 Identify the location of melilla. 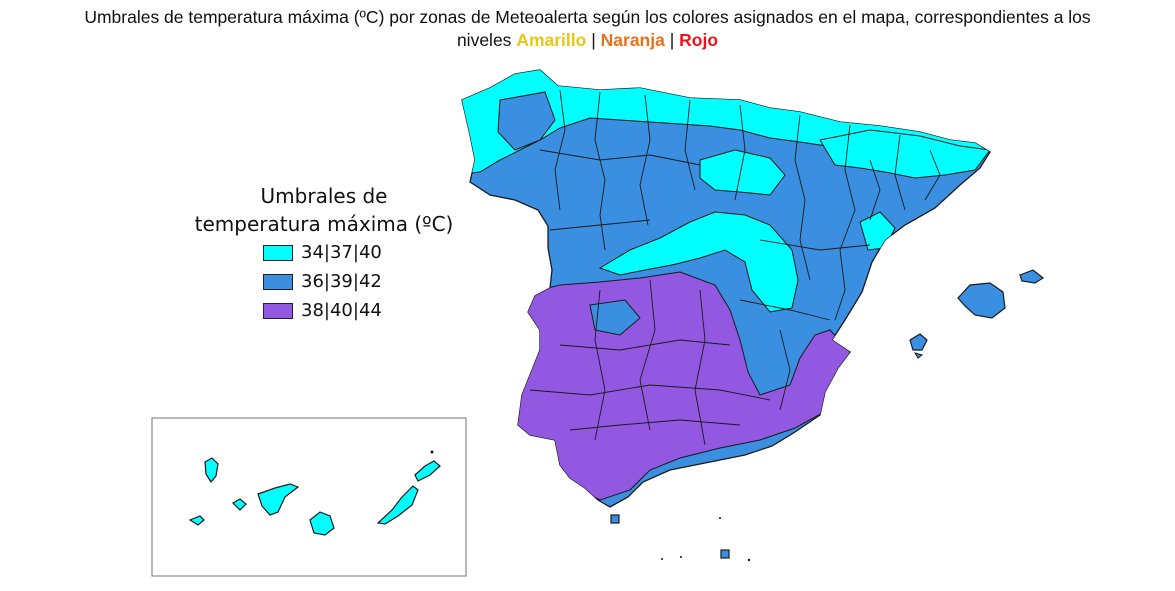
(725, 554).